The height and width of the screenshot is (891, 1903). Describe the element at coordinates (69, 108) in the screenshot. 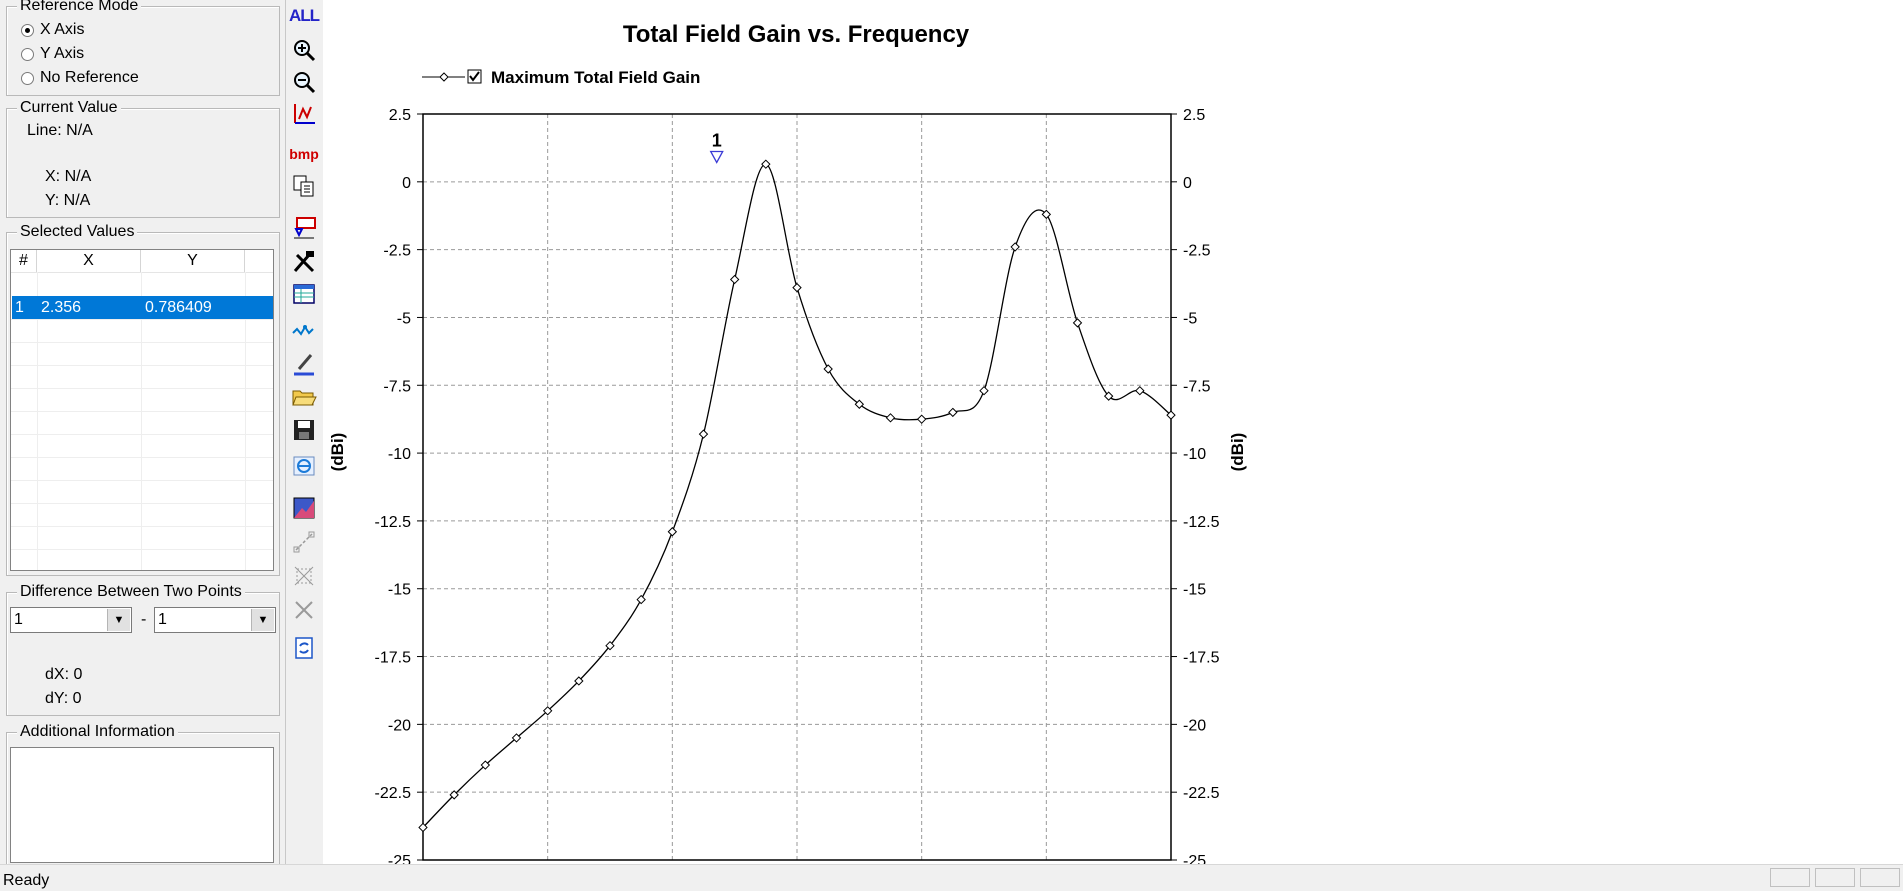

I see `current-value-title: Current Value` at that location.